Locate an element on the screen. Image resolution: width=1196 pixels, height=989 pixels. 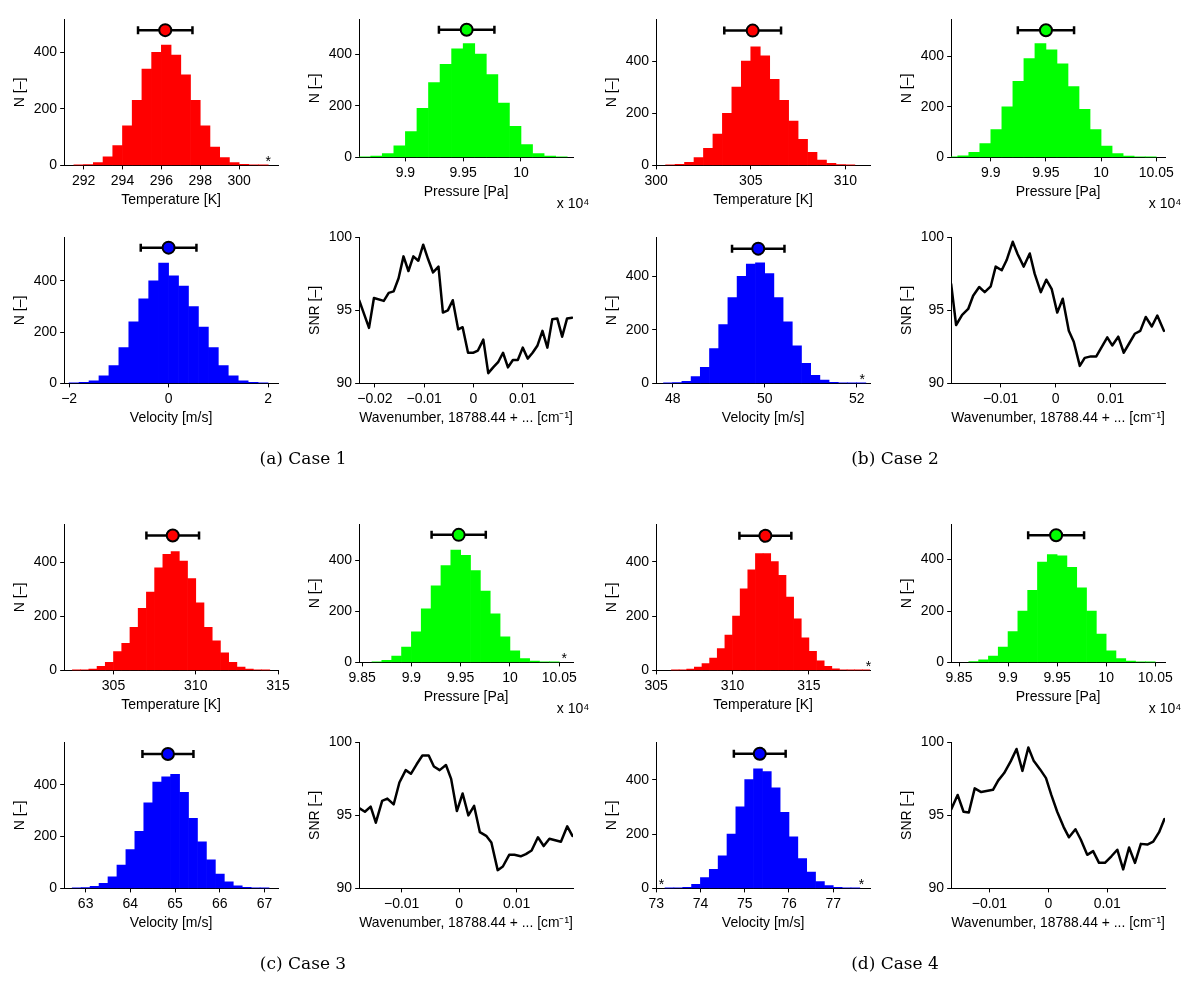
x-tick-label: 64 is located at coordinates (130, 902).